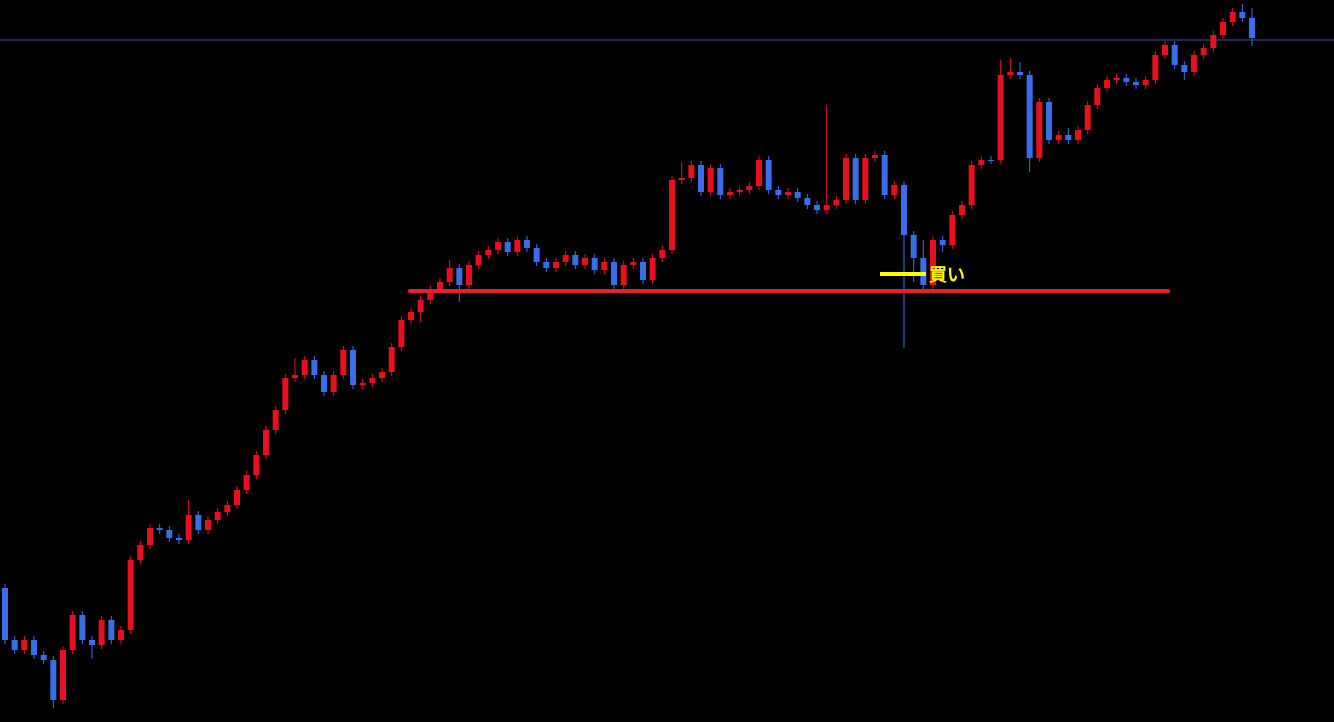 The width and height of the screenshot is (1334, 722). I want to click on annotation-label: 買い, so click(947, 275).